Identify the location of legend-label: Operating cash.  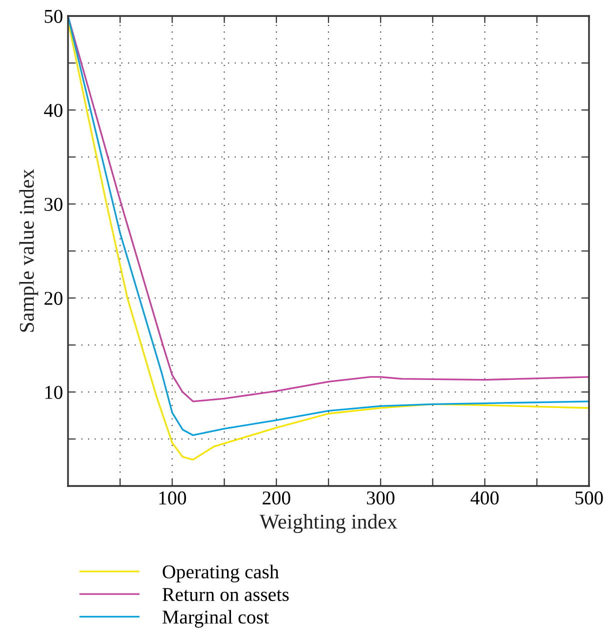
(220, 573).